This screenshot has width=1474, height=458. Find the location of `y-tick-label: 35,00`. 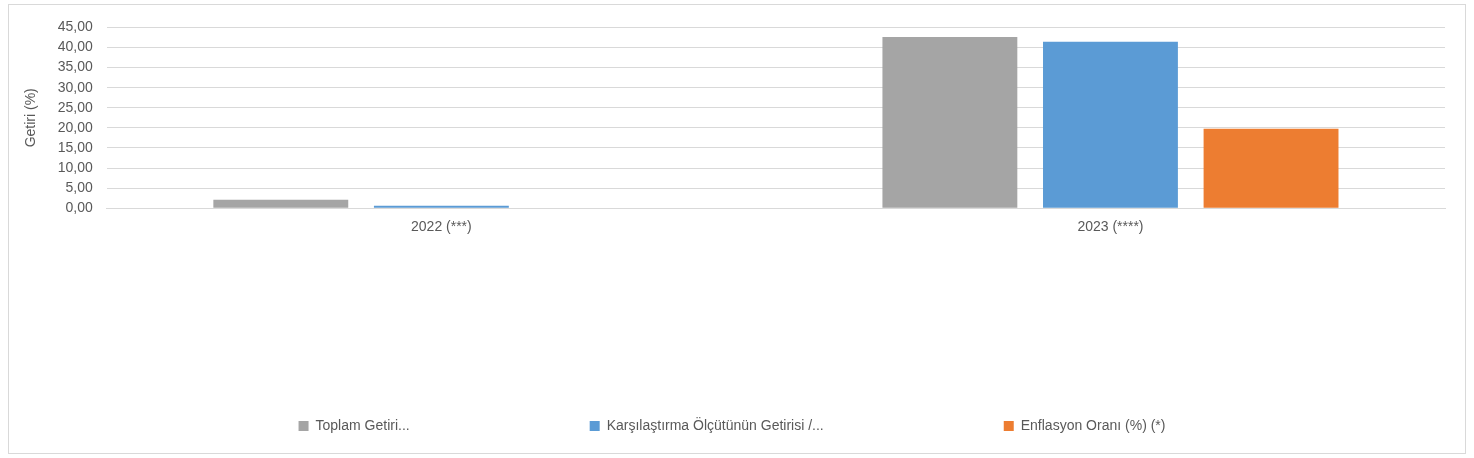

y-tick-label: 35,00 is located at coordinates (75, 66).